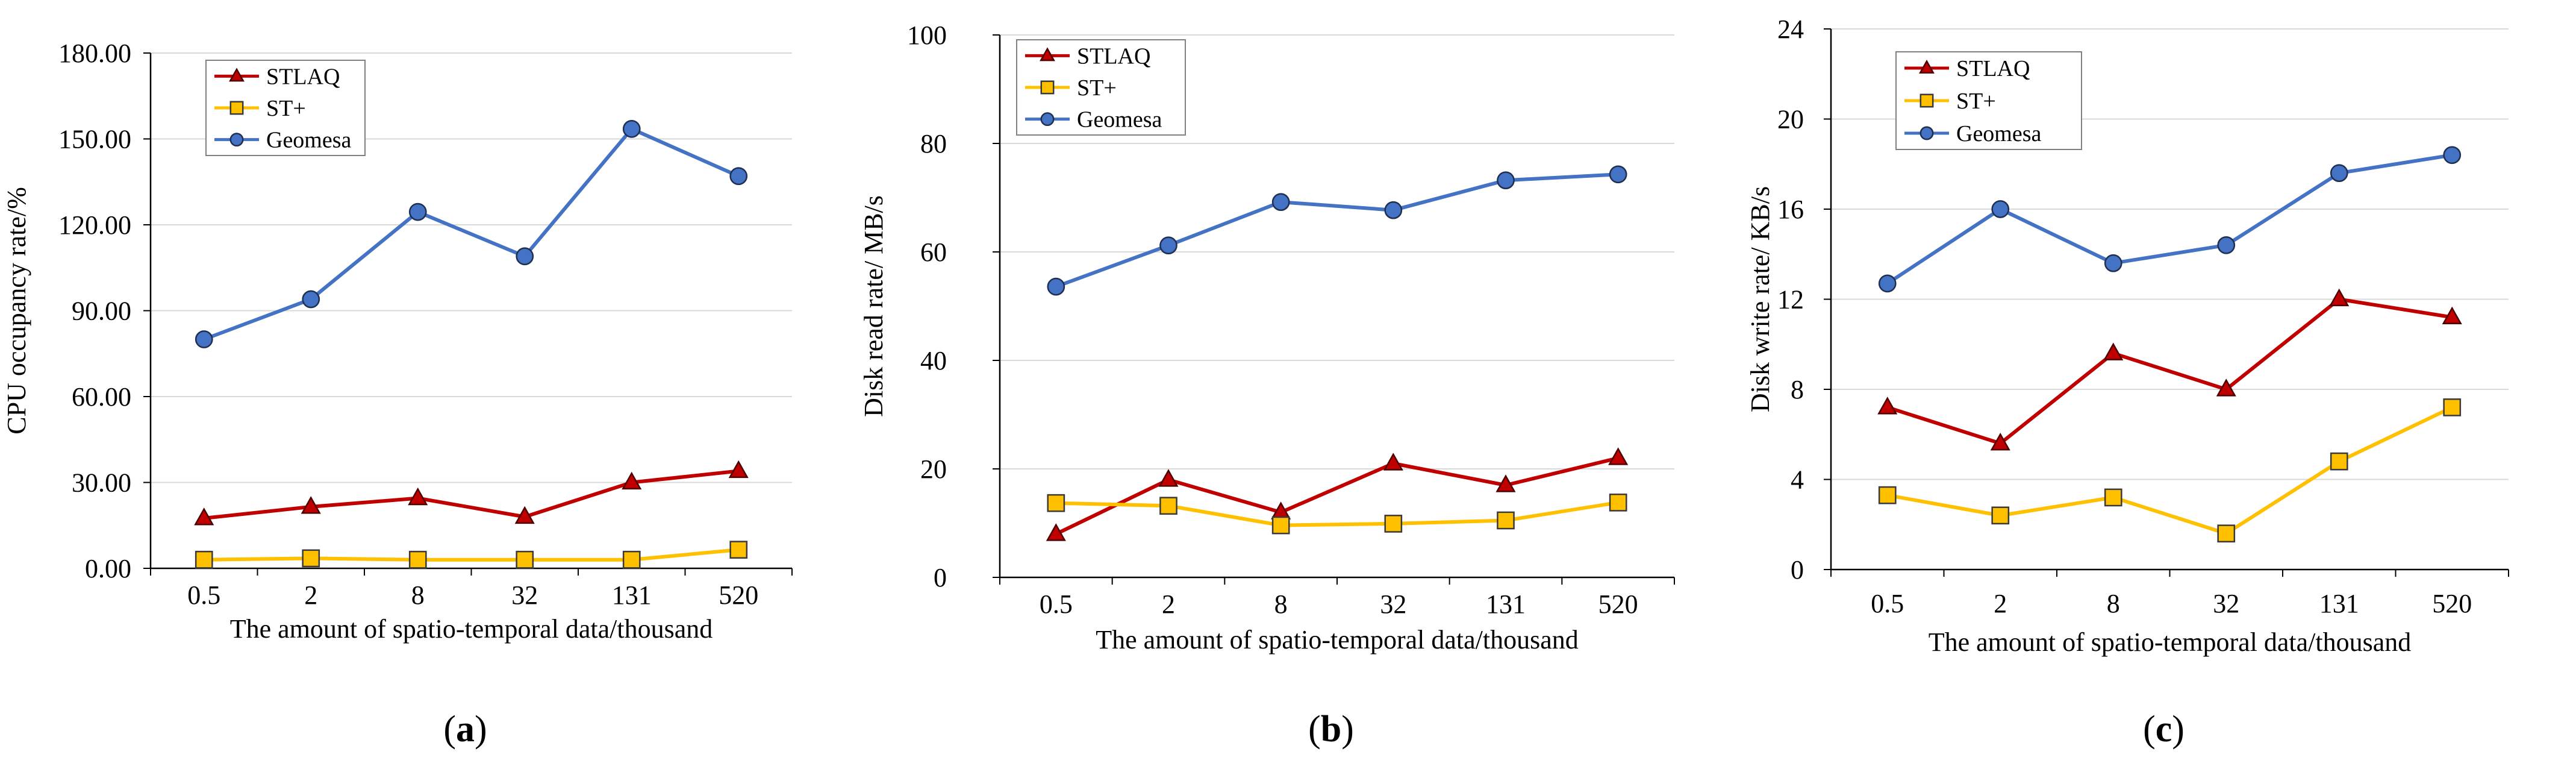 The height and width of the screenshot is (763, 2576). Describe the element at coordinates (16, 311) in the screenshot. I see `y-axis-title: CPU occupancy rate/%` at that location.